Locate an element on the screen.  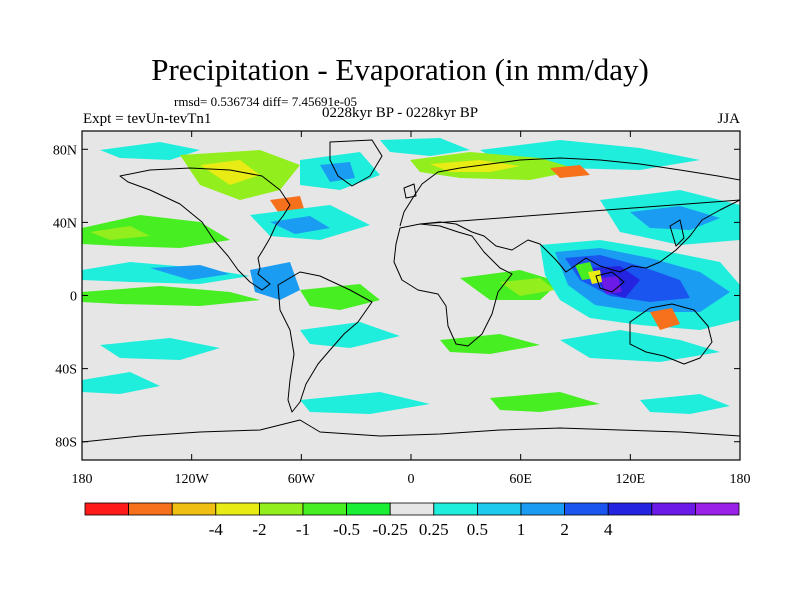
colorbar-label: 2 is located at coordinates (564, 529).